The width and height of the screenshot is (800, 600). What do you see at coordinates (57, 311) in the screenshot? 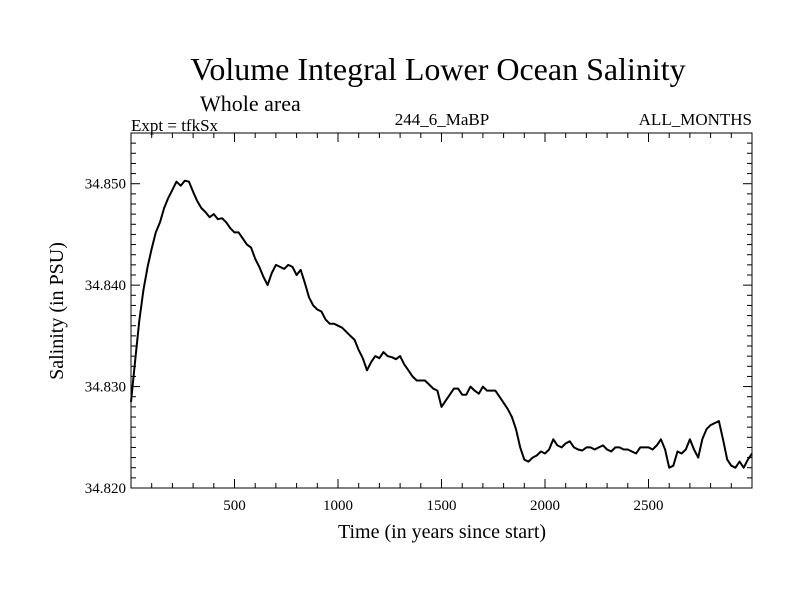
I see `y-axis-label: Salinity (in PSU)` at bounding box center [57, 311].